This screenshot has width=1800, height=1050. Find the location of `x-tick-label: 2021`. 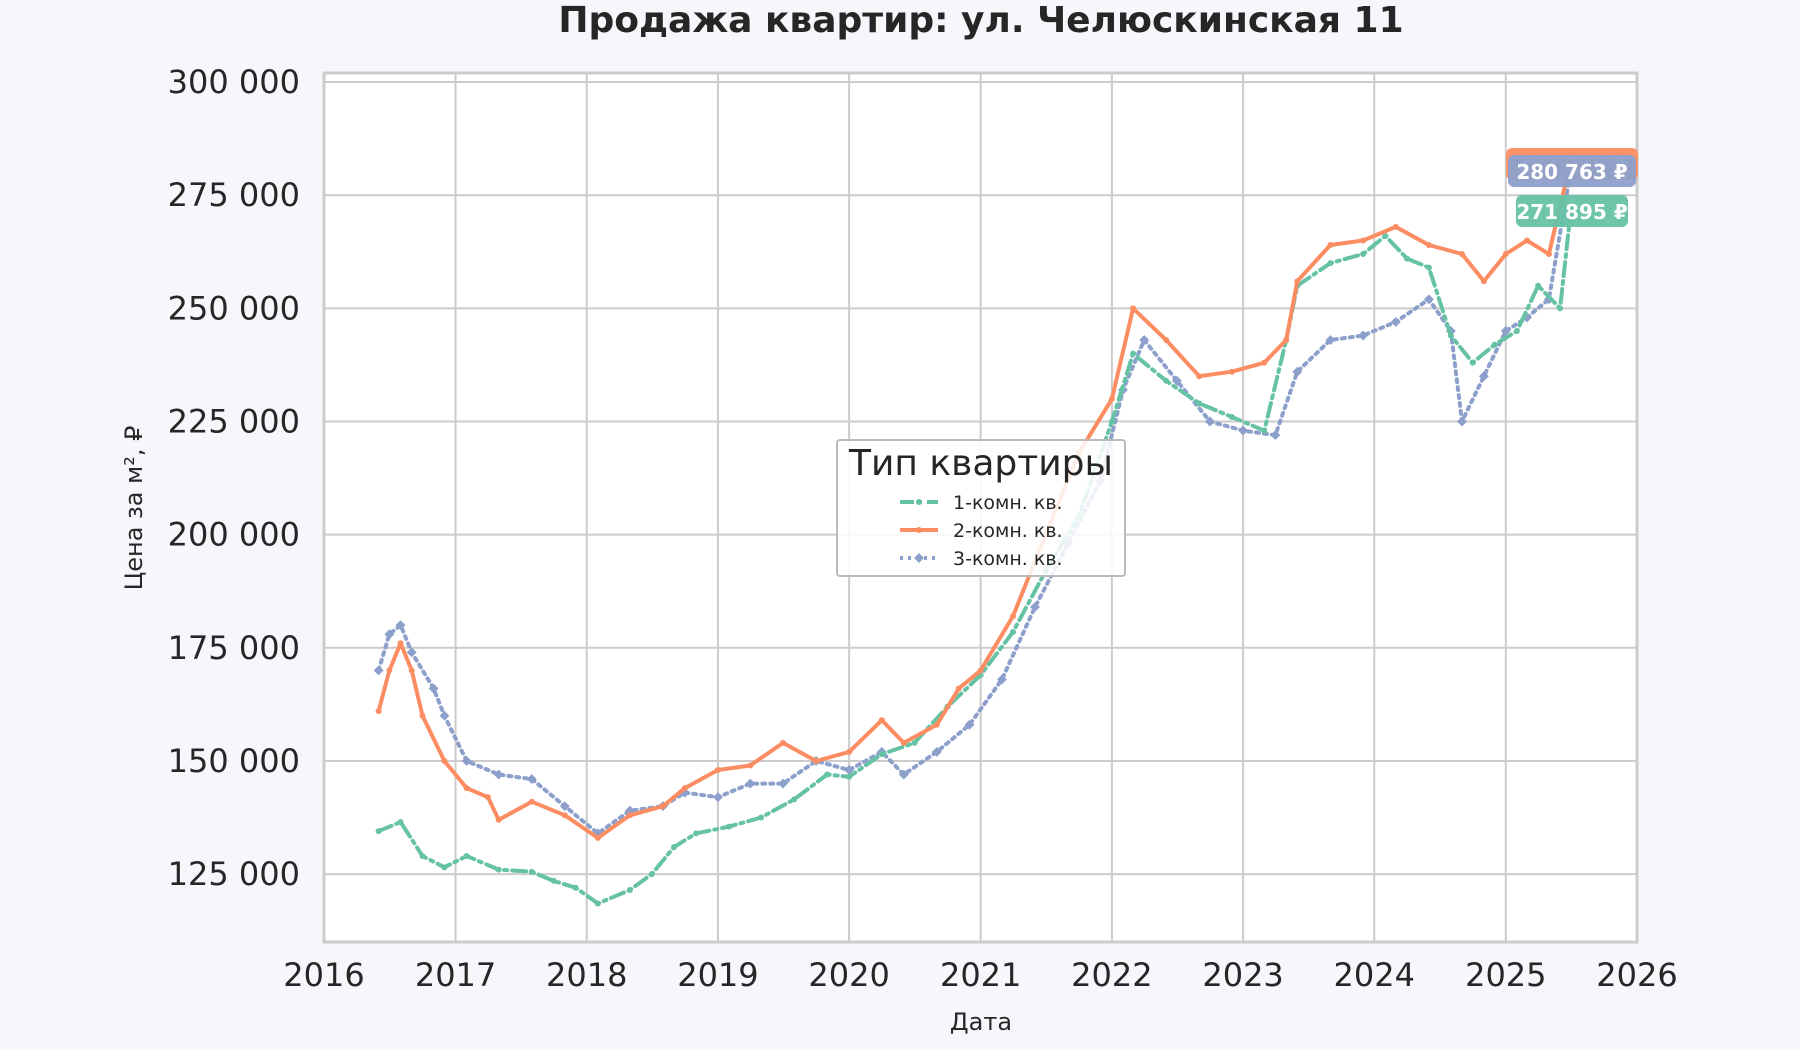

x-tick-label: 2021 is located at coordinates (980, 975).